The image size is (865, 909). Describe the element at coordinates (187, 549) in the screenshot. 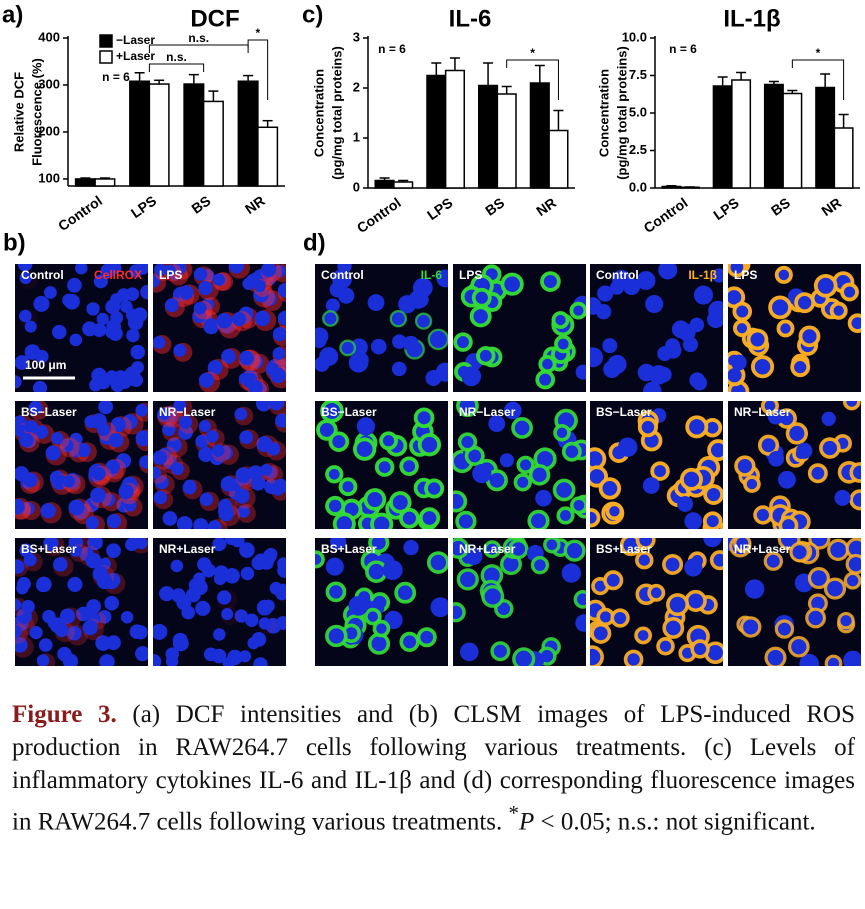

I see `tile-label: NR+Laser` at that location.